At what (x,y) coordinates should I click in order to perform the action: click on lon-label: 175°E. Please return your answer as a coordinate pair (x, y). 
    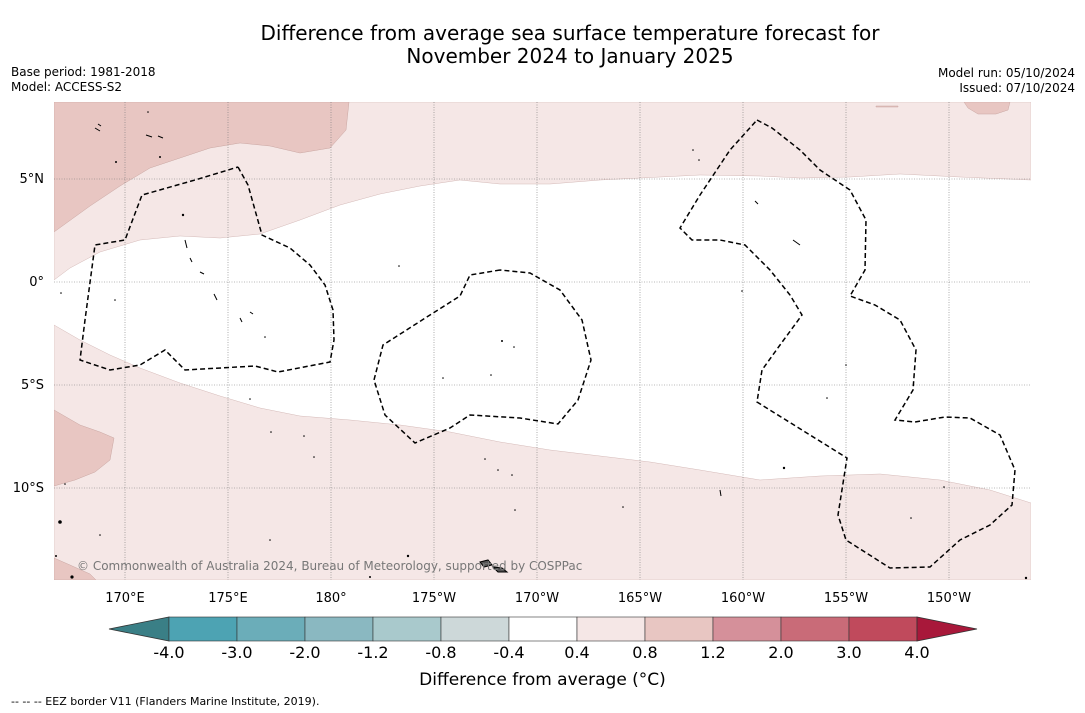
    Looking at the image, I should click on (228, 598).